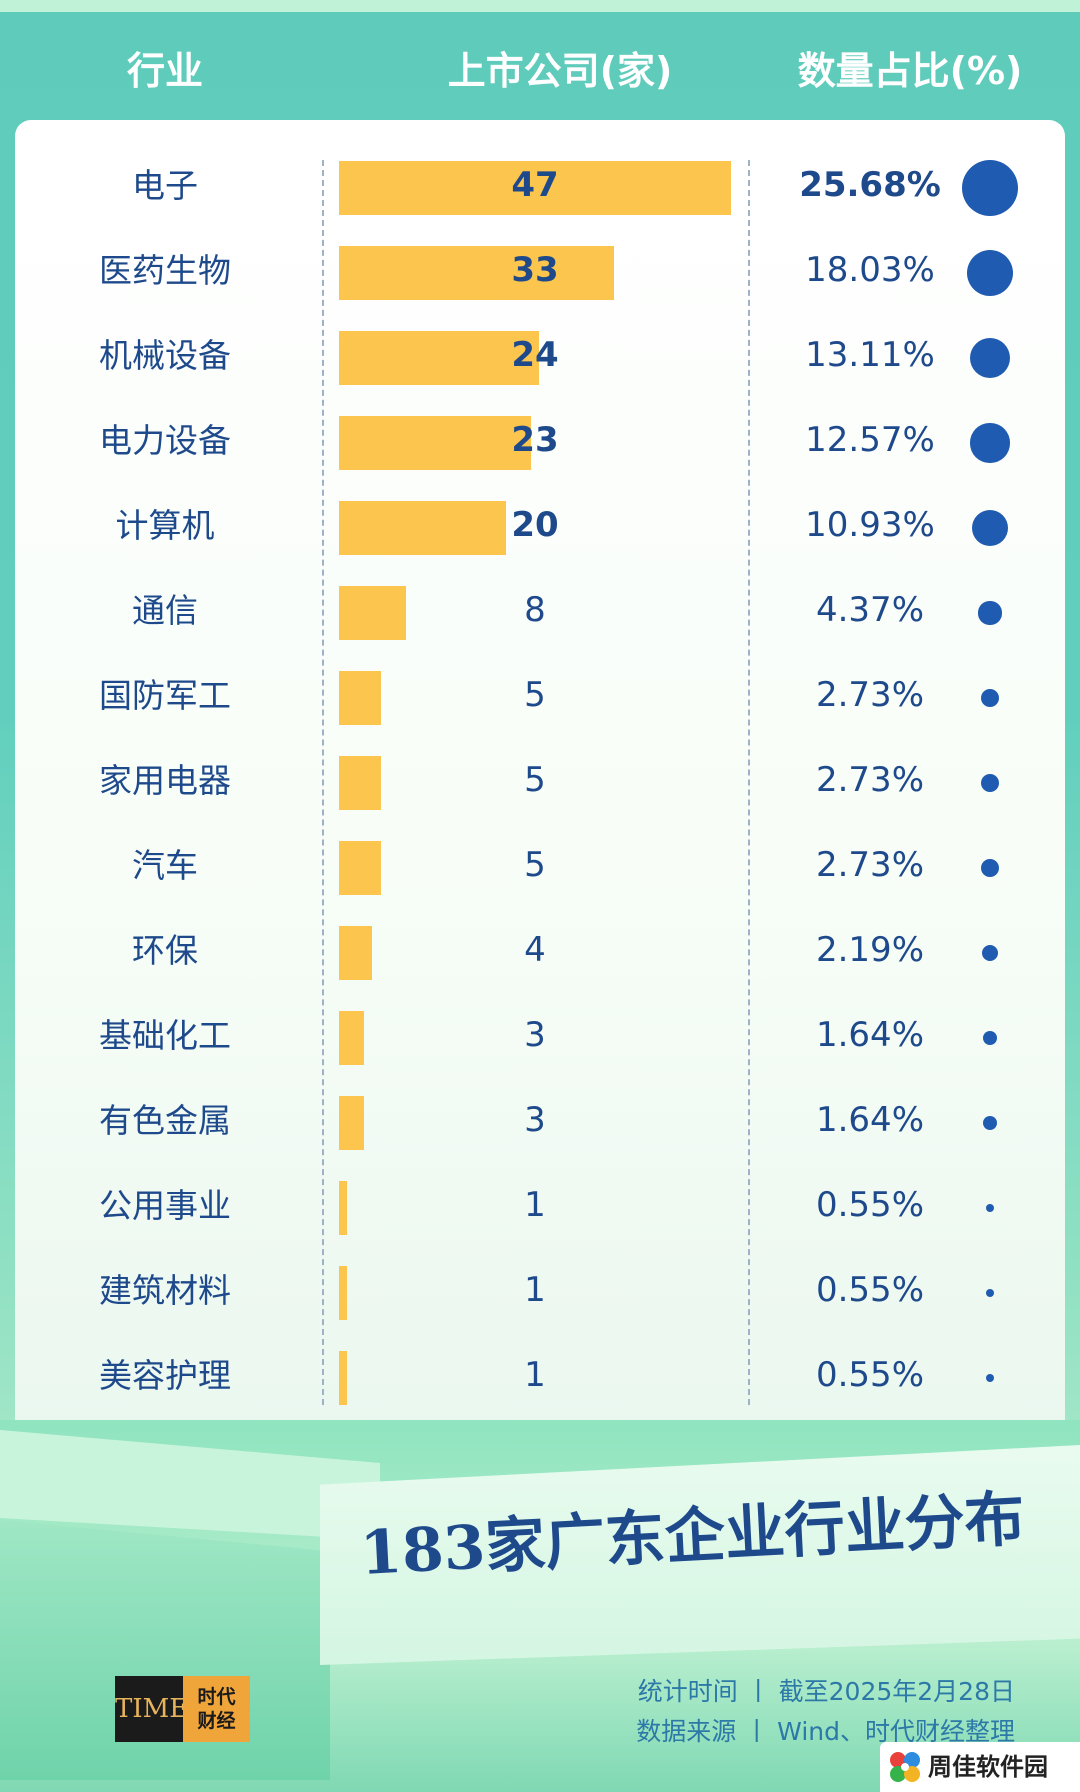 Image resolution: width=1080 pixels, height=1792 pixels. I want to click on right-divider, so click(749, 782).